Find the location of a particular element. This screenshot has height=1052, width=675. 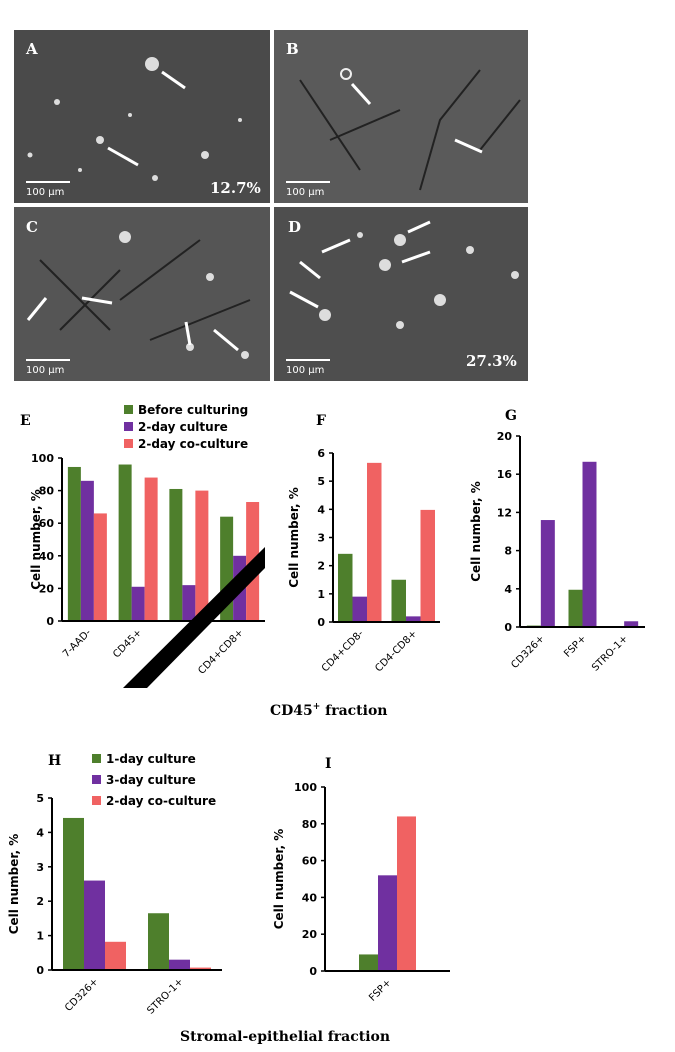

panel-label-b: B is located at coordinates (292, 49).